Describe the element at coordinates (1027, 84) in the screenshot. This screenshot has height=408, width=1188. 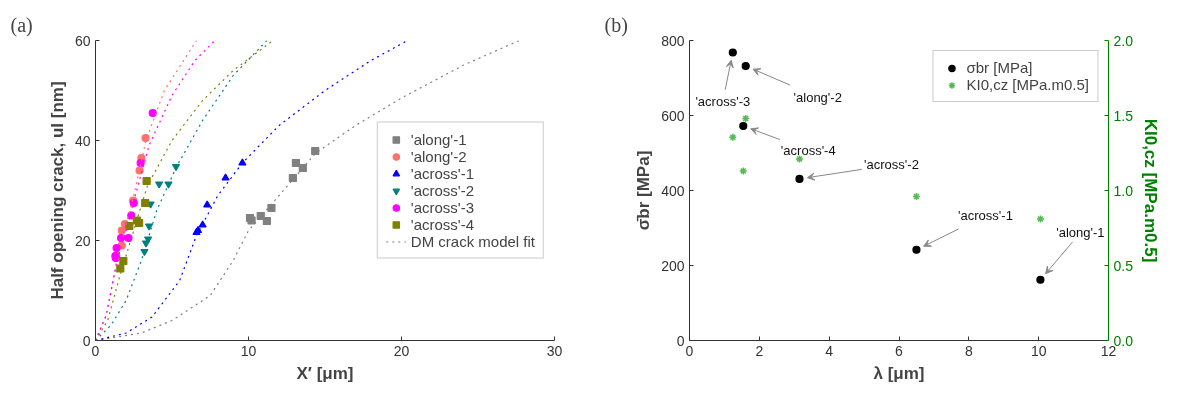
I see `legend-label: KI0,cz [MPa.m0.5]` at that location.